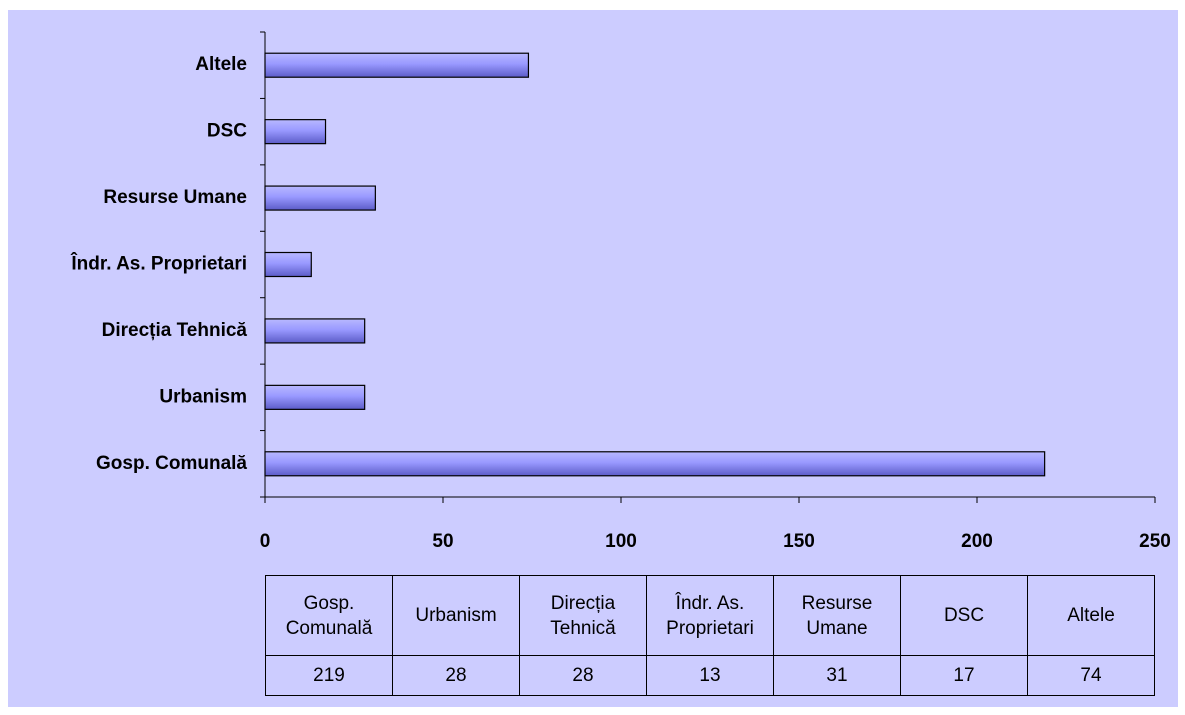  I want to click on table-category: Direcția Tehnică, so click(583, 615).